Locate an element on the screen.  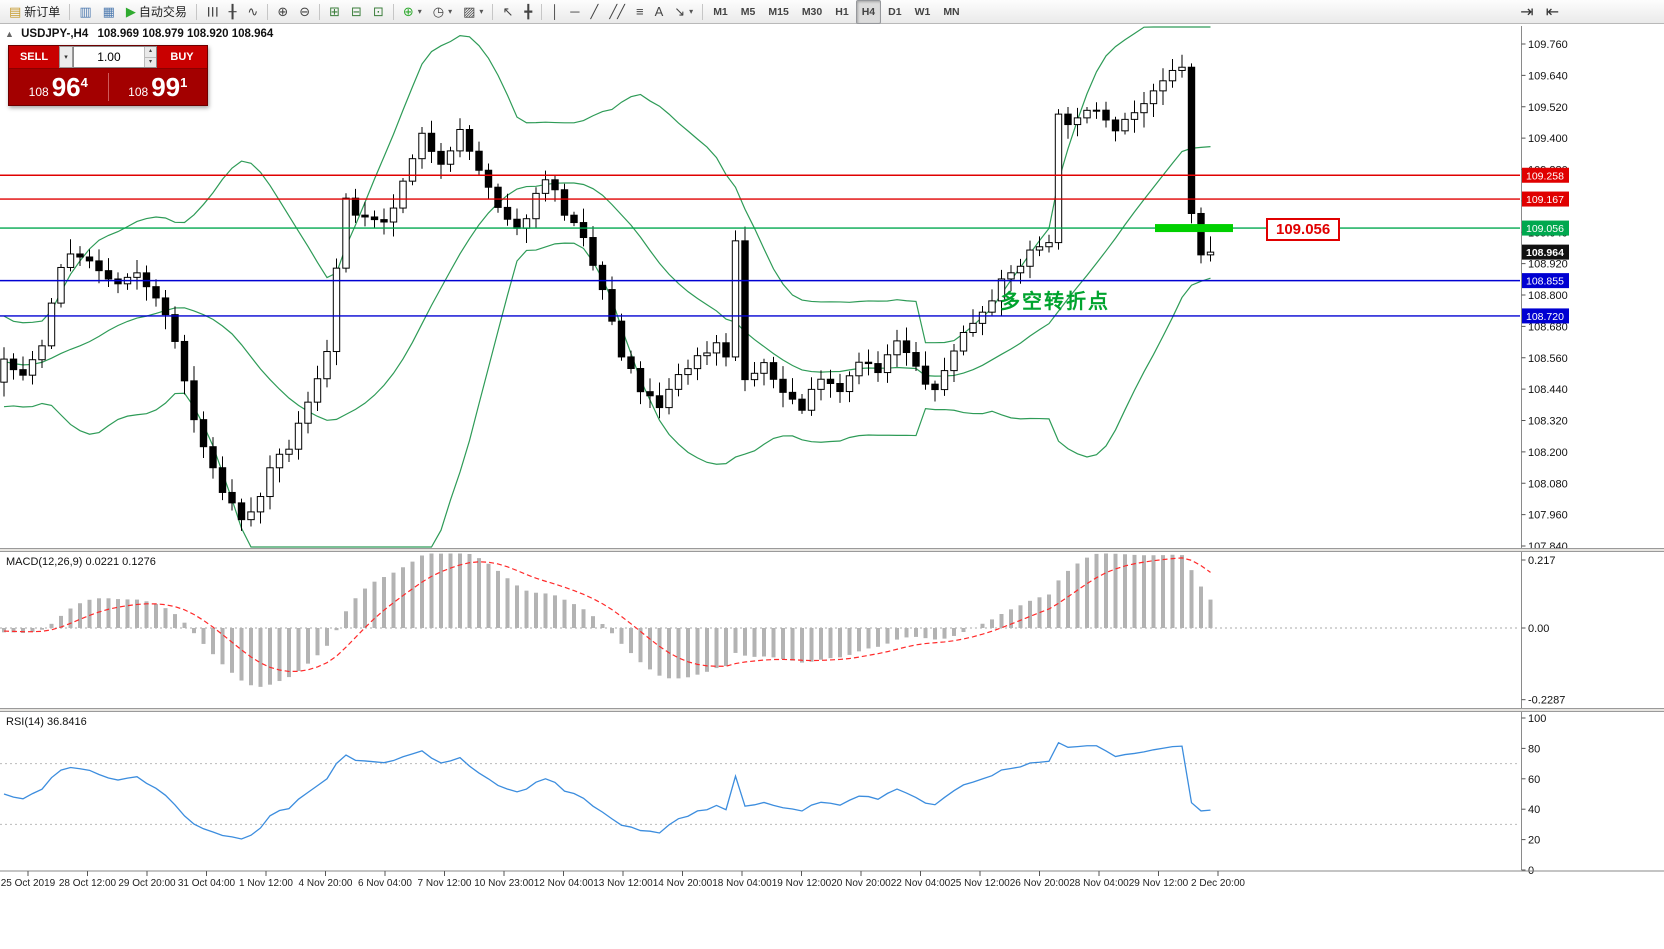
zoom-in-icon: ⊕ is located at coordinates (283, 11).